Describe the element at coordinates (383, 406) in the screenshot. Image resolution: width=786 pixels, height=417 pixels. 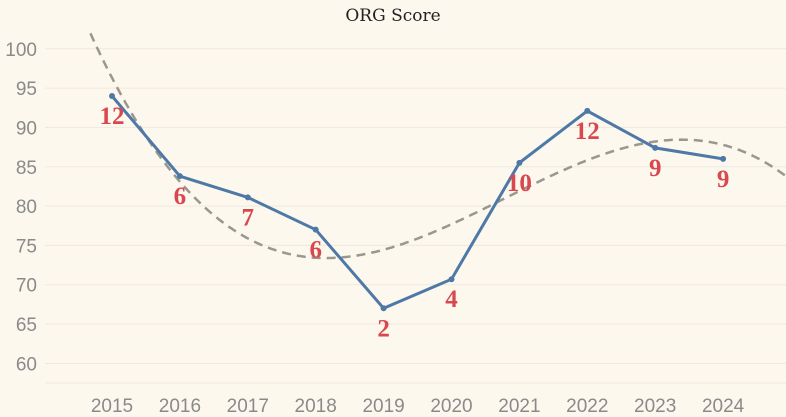
I see `x-tick-label: 2019` at that location.